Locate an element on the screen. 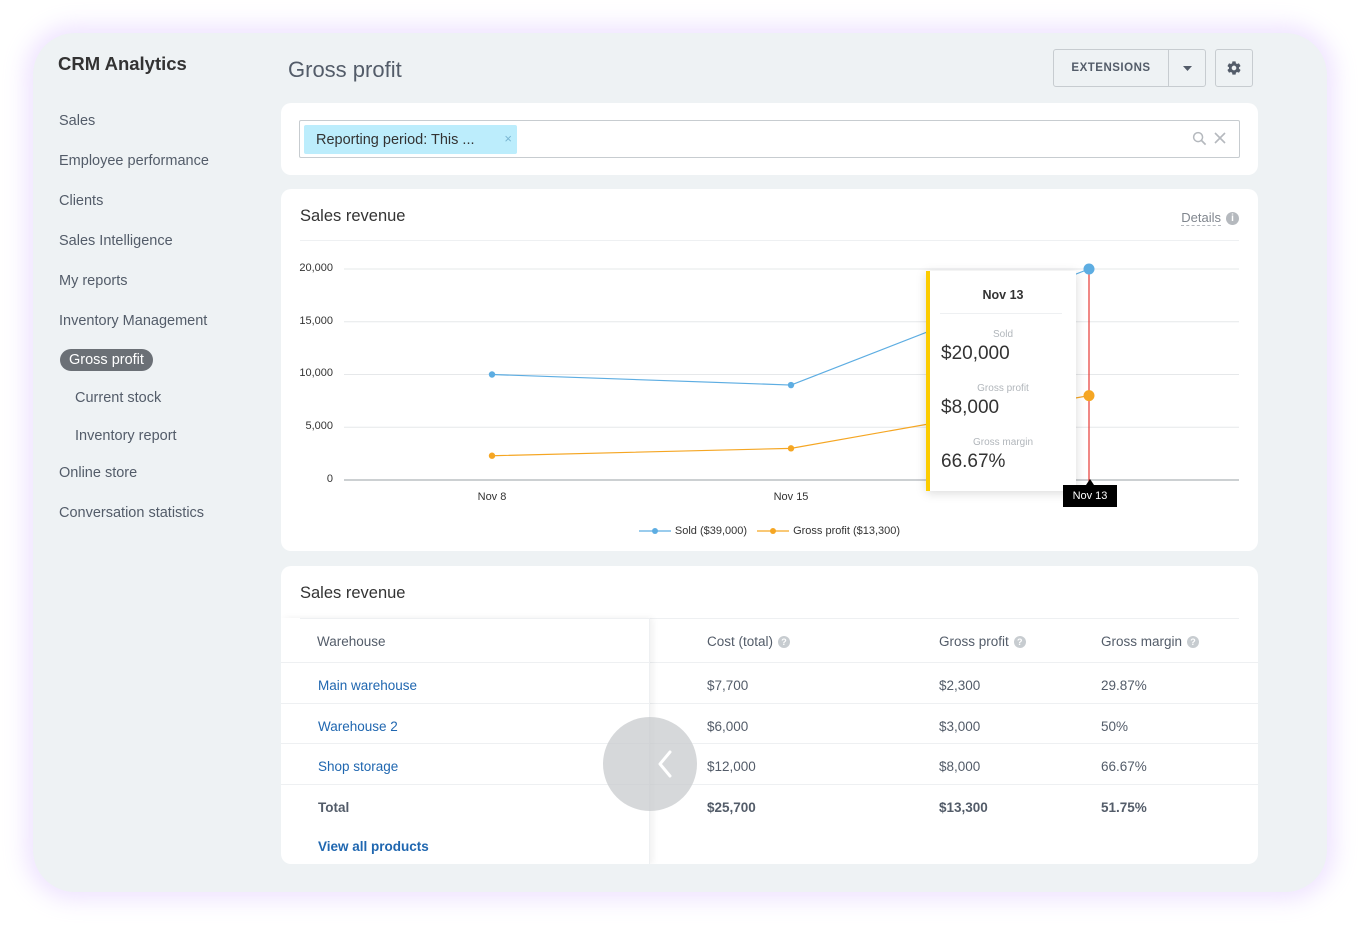  cursor-date-badge: Nov 13 is located at coordinates (1090, 496).